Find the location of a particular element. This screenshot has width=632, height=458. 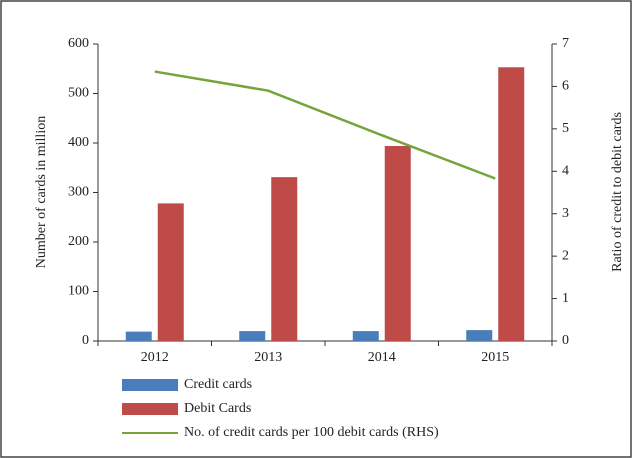

legend-label: Credit cards is located at coordinates (218, 384).